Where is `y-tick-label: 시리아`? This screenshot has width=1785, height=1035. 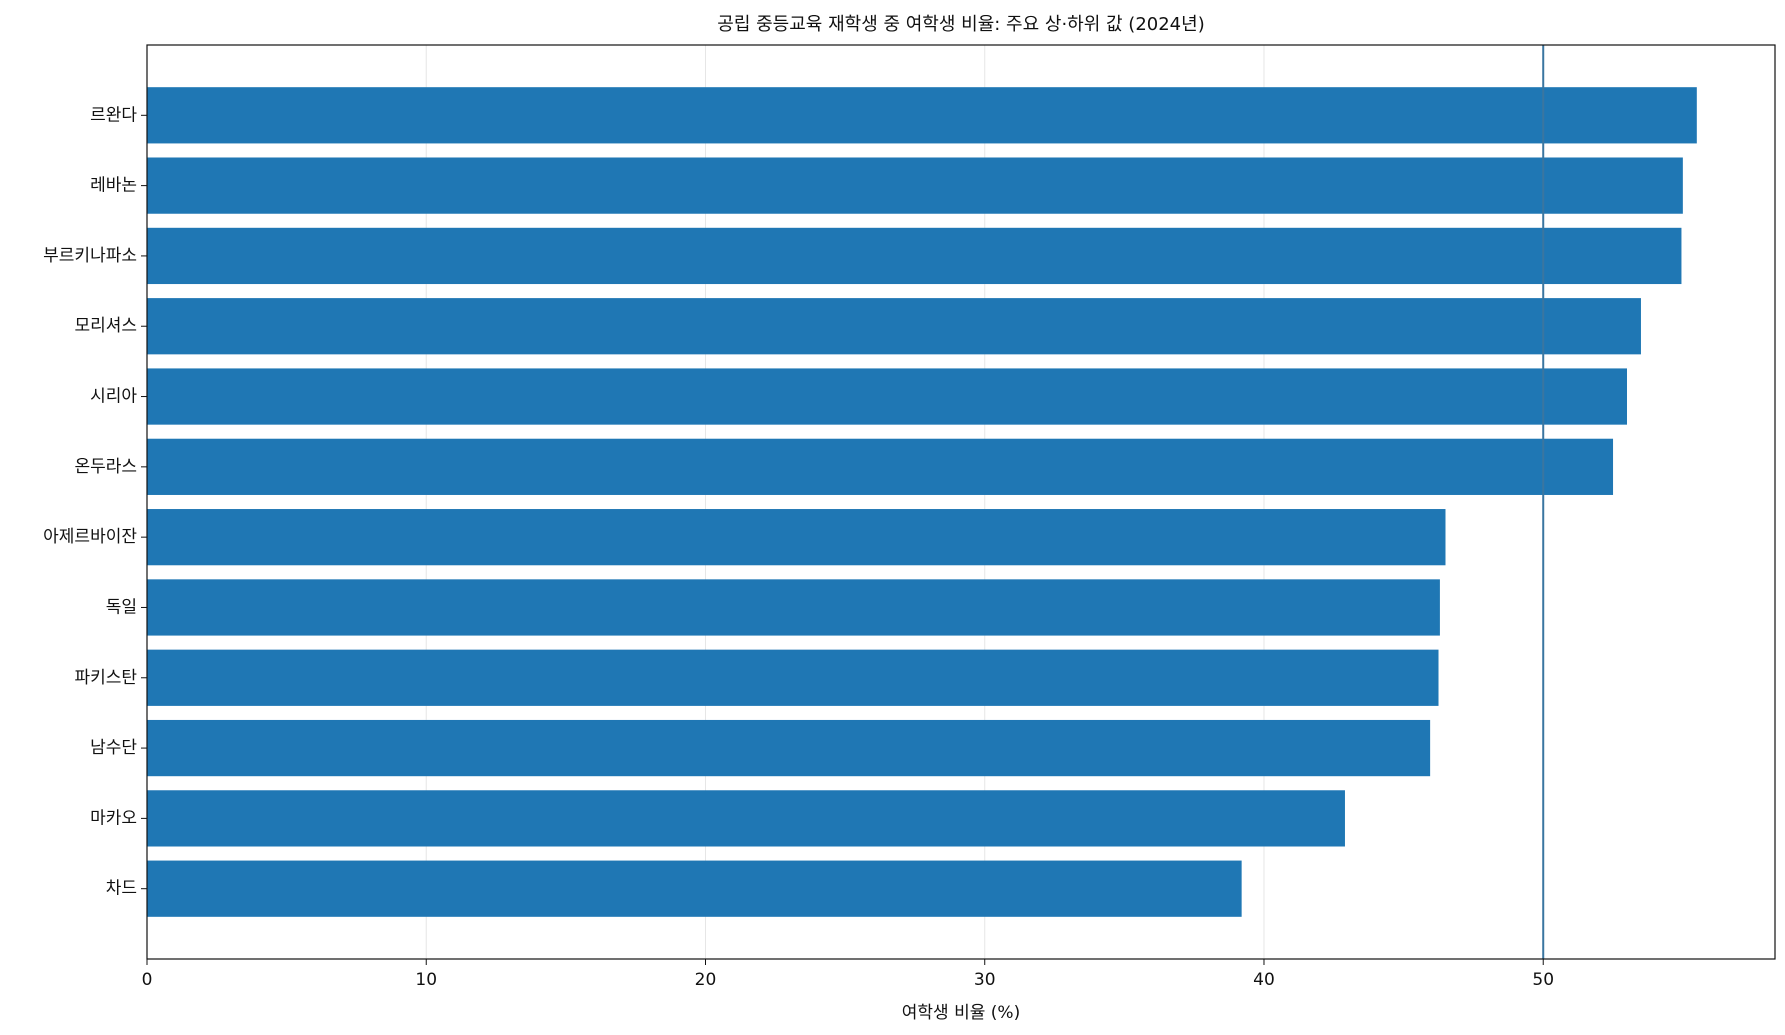 y-tick-label: 시리아 is located at coordinates (113, 397).